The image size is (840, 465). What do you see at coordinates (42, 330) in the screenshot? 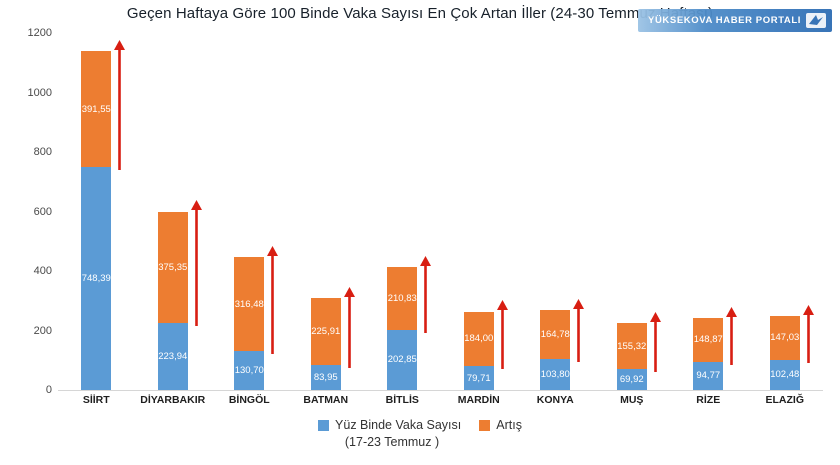
I see `y-tick-label: 200` at bounding box center [42, 330].